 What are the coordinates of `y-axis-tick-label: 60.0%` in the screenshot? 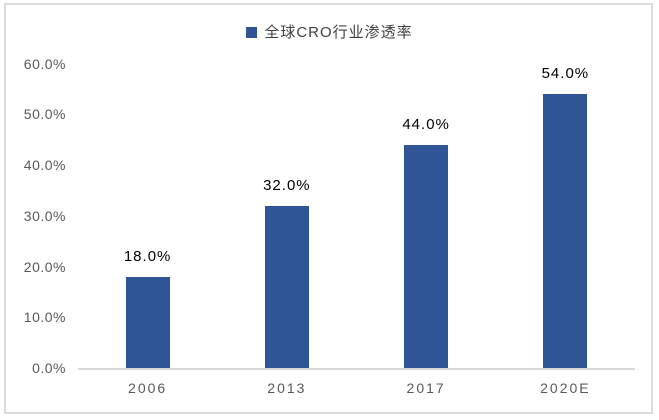 It's located at (44, 63).